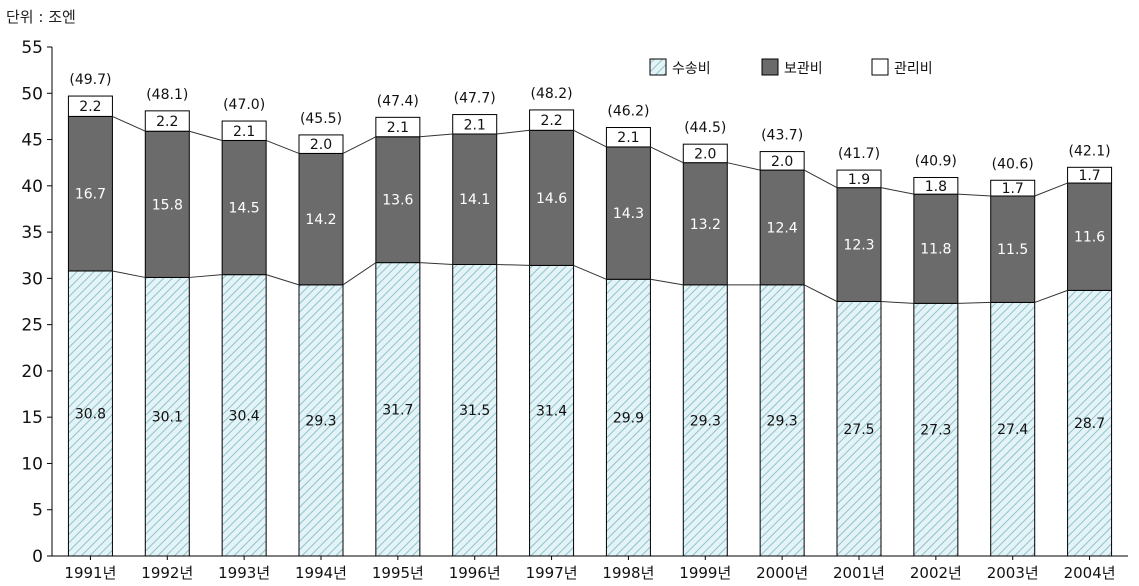 This screenshot has width=1139, height=586. What do you see at coordinates (320, 220) in the screenshot?
I see `data-label: 14.2` at bounding box center [320, 220].